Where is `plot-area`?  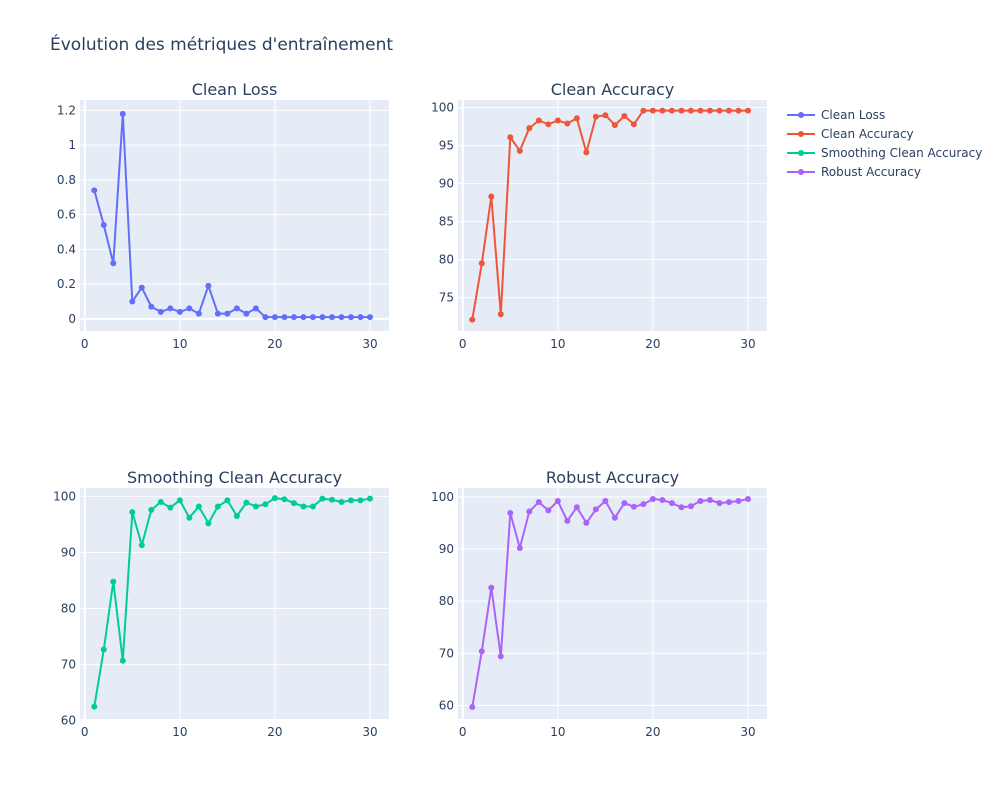 plot-area is located at coordinates (234, 215).